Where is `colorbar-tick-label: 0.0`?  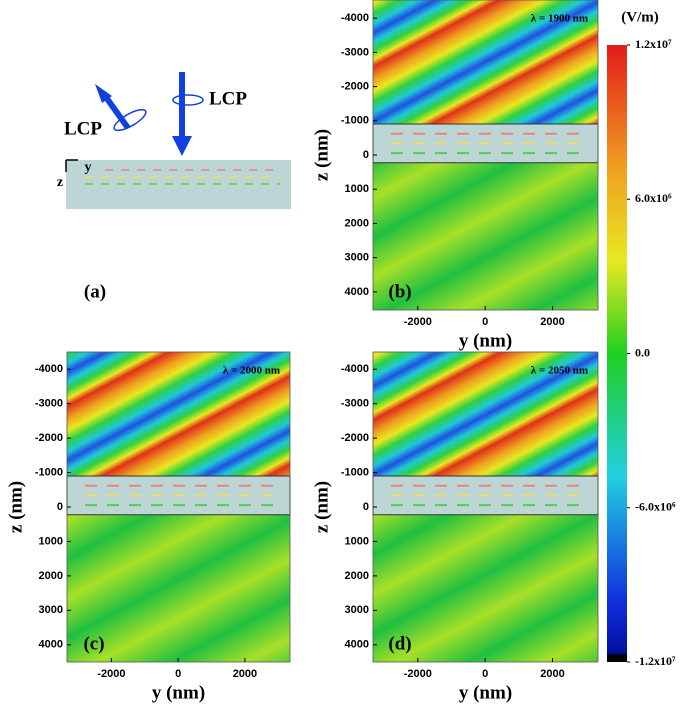 colorbar-tick-label: 0.0 is located at coordinates (642, 352).